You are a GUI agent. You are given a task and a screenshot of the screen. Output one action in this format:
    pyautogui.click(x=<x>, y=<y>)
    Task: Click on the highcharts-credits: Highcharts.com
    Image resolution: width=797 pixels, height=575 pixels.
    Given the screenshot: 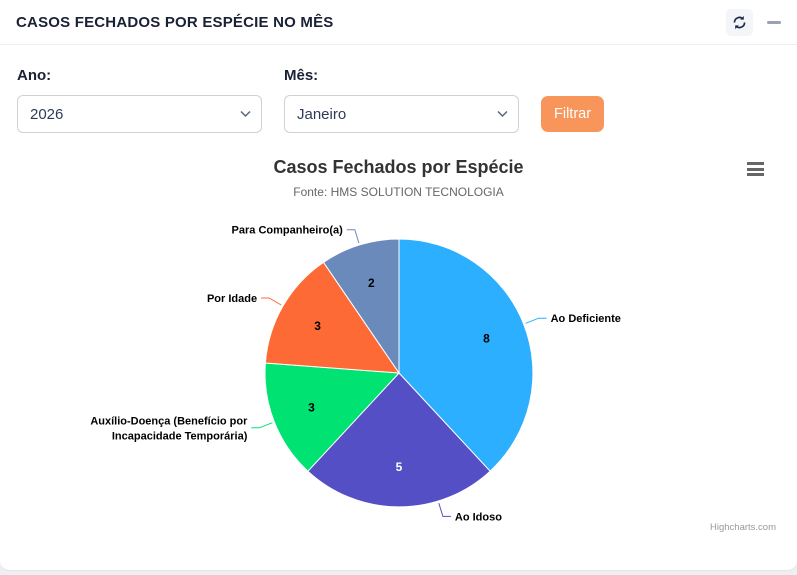 What is the action you would take?
    pyautogui.click(x=743, y=527)
    